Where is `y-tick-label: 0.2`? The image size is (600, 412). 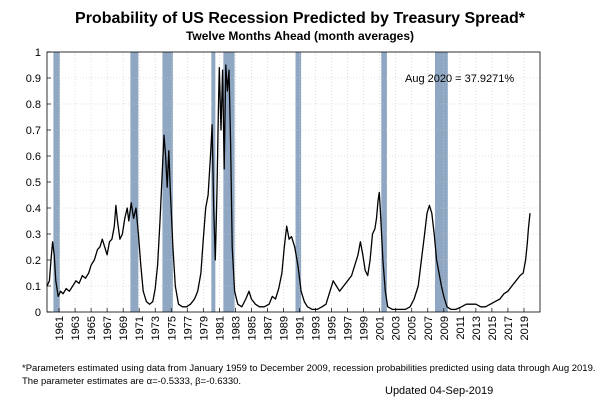
y-tick-label: 0.2 is located at coordinates (33, 261).